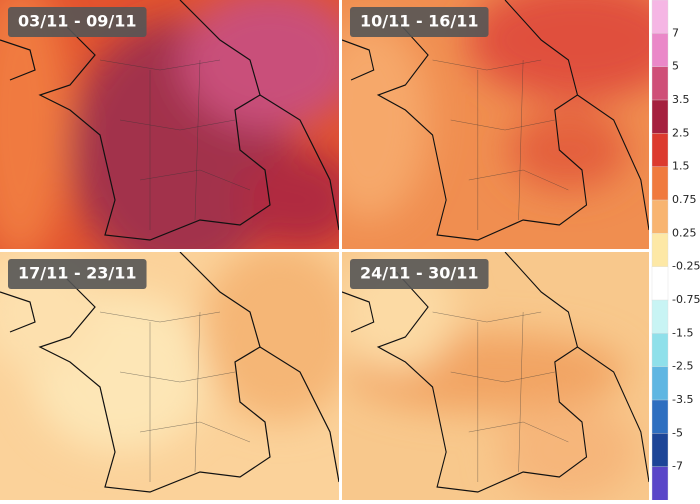 This screenshot has width=700, height=504. I want to click on legend-label: -0.25, so click(686, 266).